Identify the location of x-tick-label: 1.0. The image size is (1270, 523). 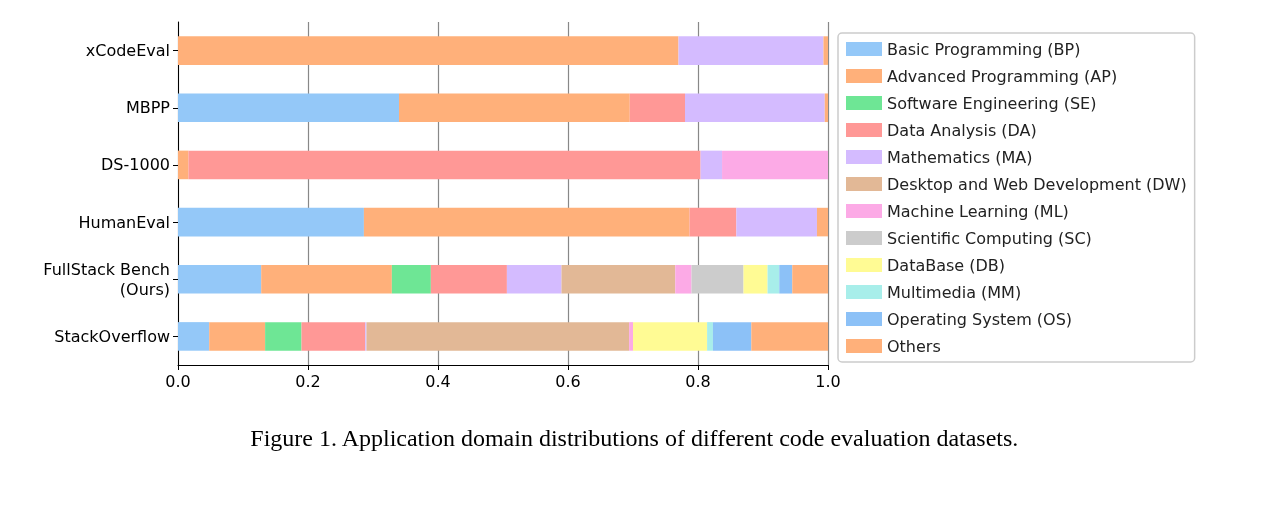
(828, 381).